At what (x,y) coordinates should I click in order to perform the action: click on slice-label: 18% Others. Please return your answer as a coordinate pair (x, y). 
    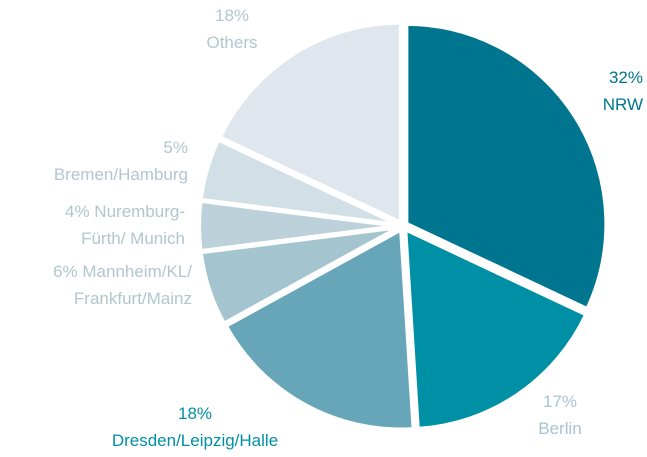
    Looking at the image, I should click on (232, 29).